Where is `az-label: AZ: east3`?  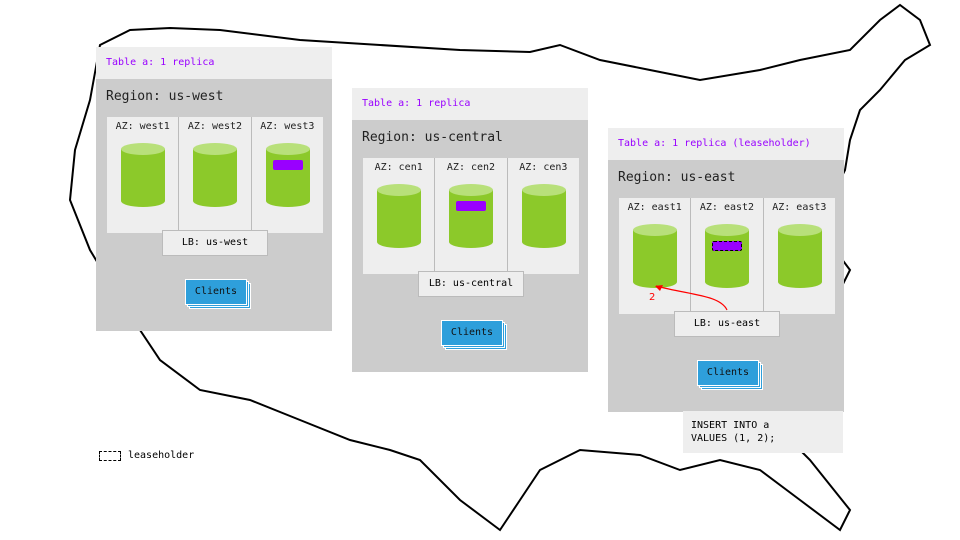
az-label: AZ: east3 is located at coordinates (799, 207).